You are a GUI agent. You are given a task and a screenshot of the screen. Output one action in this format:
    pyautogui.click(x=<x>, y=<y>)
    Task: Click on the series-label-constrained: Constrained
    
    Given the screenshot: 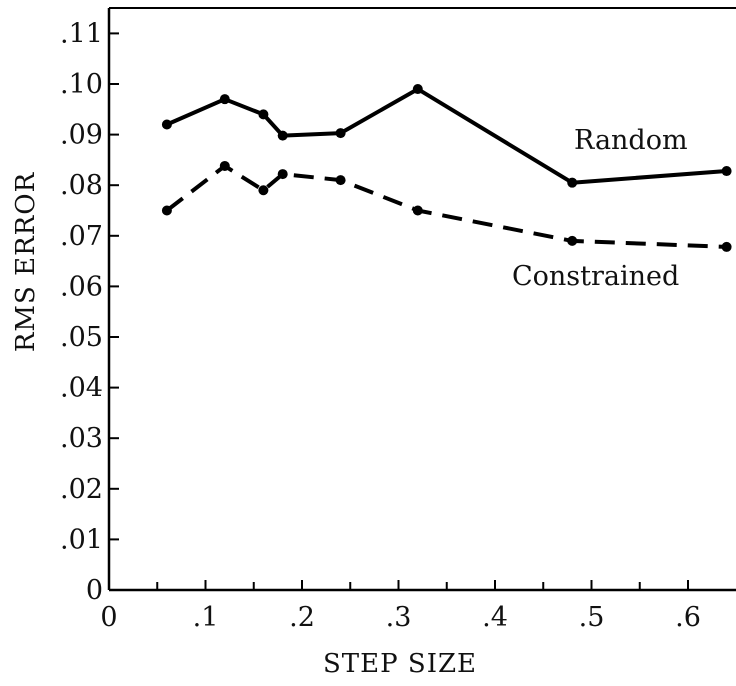 What is the action you would take?
    pyautogui.click(x=595, y=276)
    